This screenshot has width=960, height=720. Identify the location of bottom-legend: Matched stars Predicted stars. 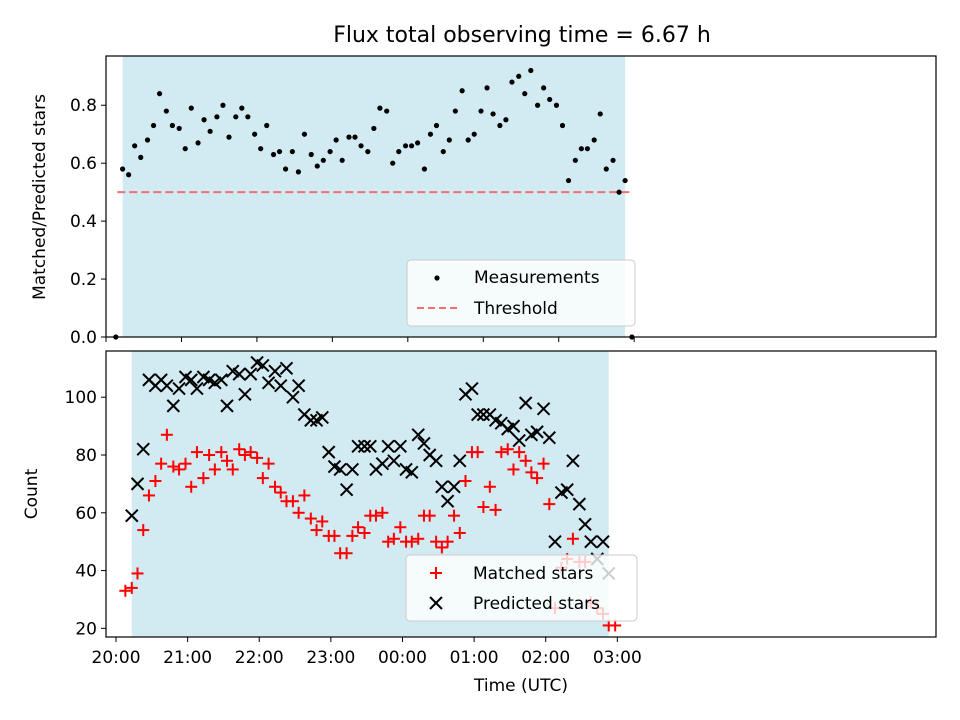
(521, 588).